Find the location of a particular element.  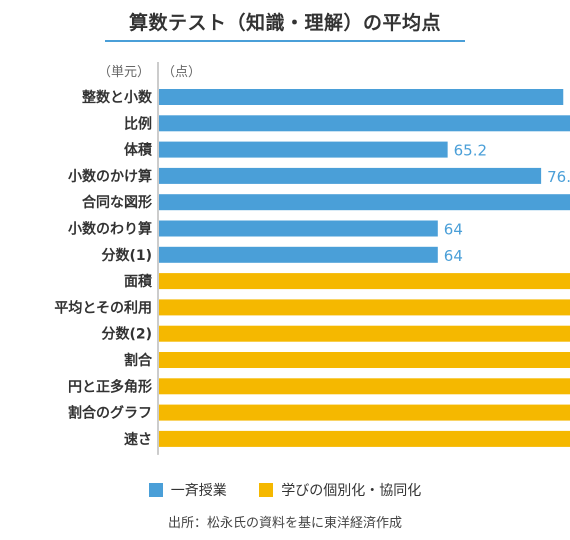

category-label: 比例 is located at coordinates (138, 123).